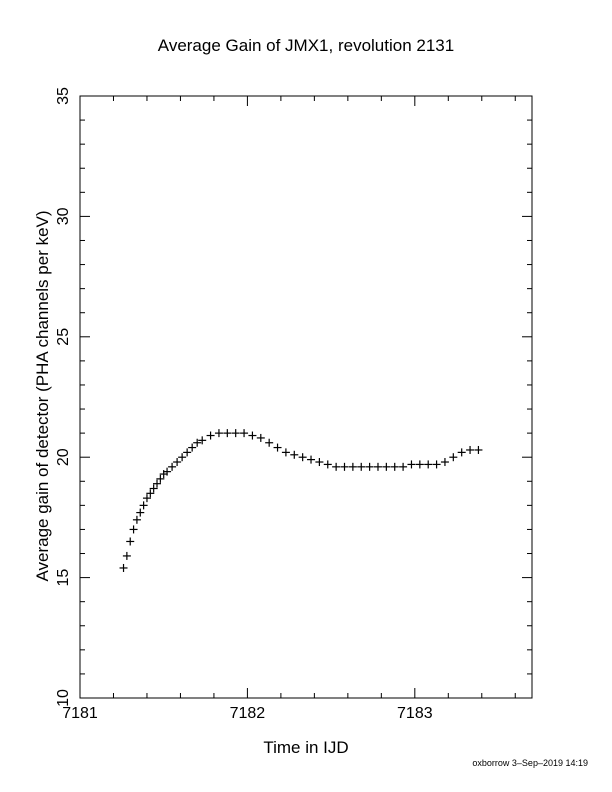 This screenshot has height=792, width=612. What do you see at coordinates (63, 457) in the screenshot?
I see `y-tick-label: 20` at bounding box center [63, 457].